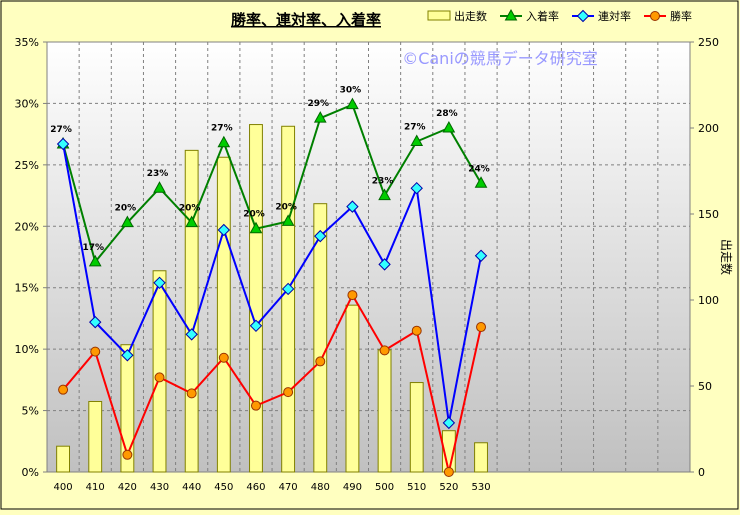 This screenshot has width=740, height=515. What do you see at coordinates (384, 350) in the screenshot?
I see `marker-勝率-500` at bounding box center [384, 350].